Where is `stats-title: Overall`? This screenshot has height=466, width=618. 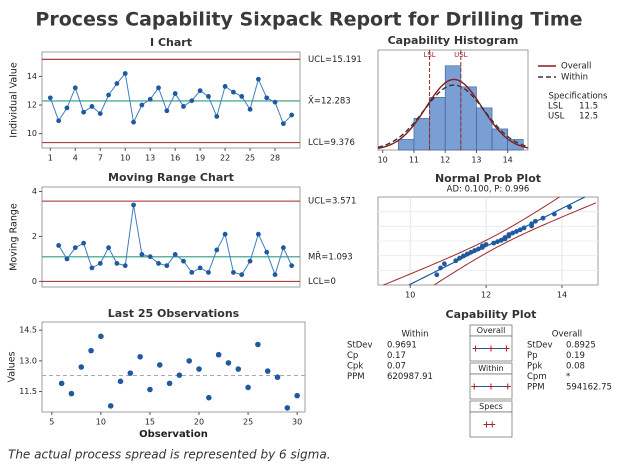 stats-title: Overall is located at coordinates (567, 335).